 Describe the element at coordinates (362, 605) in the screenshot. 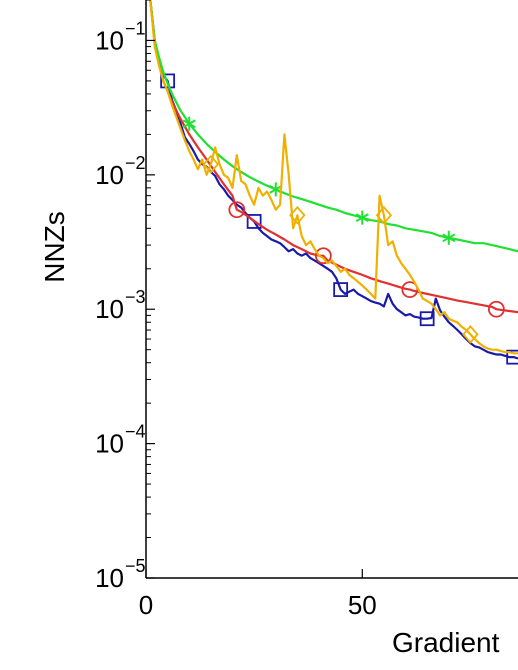

I see `x-tick-label: 50` at that location.